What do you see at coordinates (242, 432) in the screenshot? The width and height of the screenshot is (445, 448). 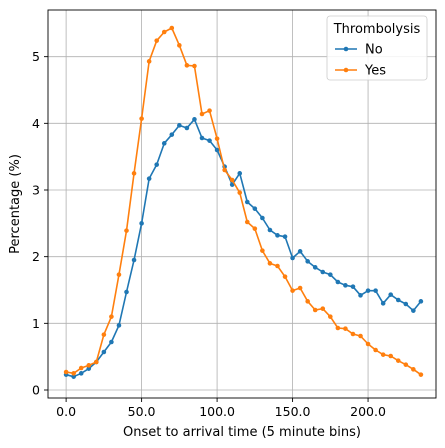 I see `x-axis-label: Onset to arrival time (5 minute bins)` at bounding box center [242, 432].